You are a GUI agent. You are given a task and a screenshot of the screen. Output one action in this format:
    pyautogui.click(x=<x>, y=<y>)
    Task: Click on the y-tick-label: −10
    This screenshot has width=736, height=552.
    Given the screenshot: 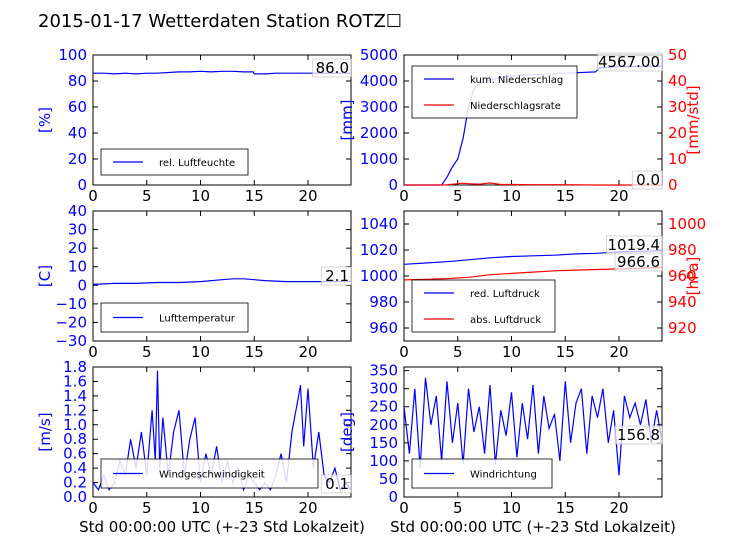 What is the action you would take?
    pyautogui.click(x=71, y=304)
    